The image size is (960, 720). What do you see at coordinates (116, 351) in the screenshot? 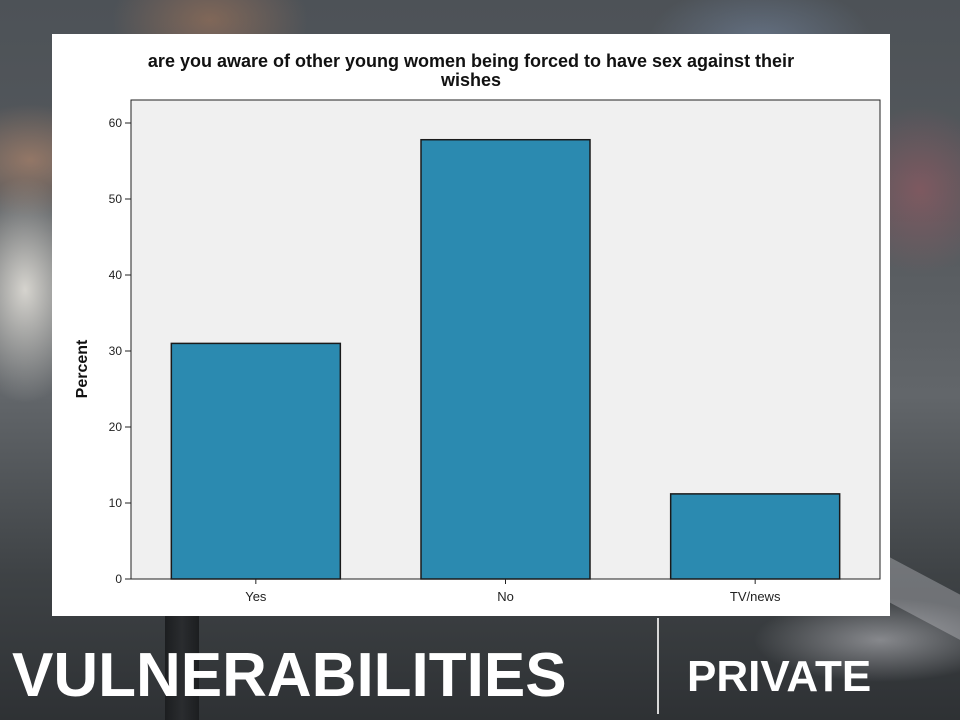
I see `y-tick-label: 30` at bounding box center [116, 351].